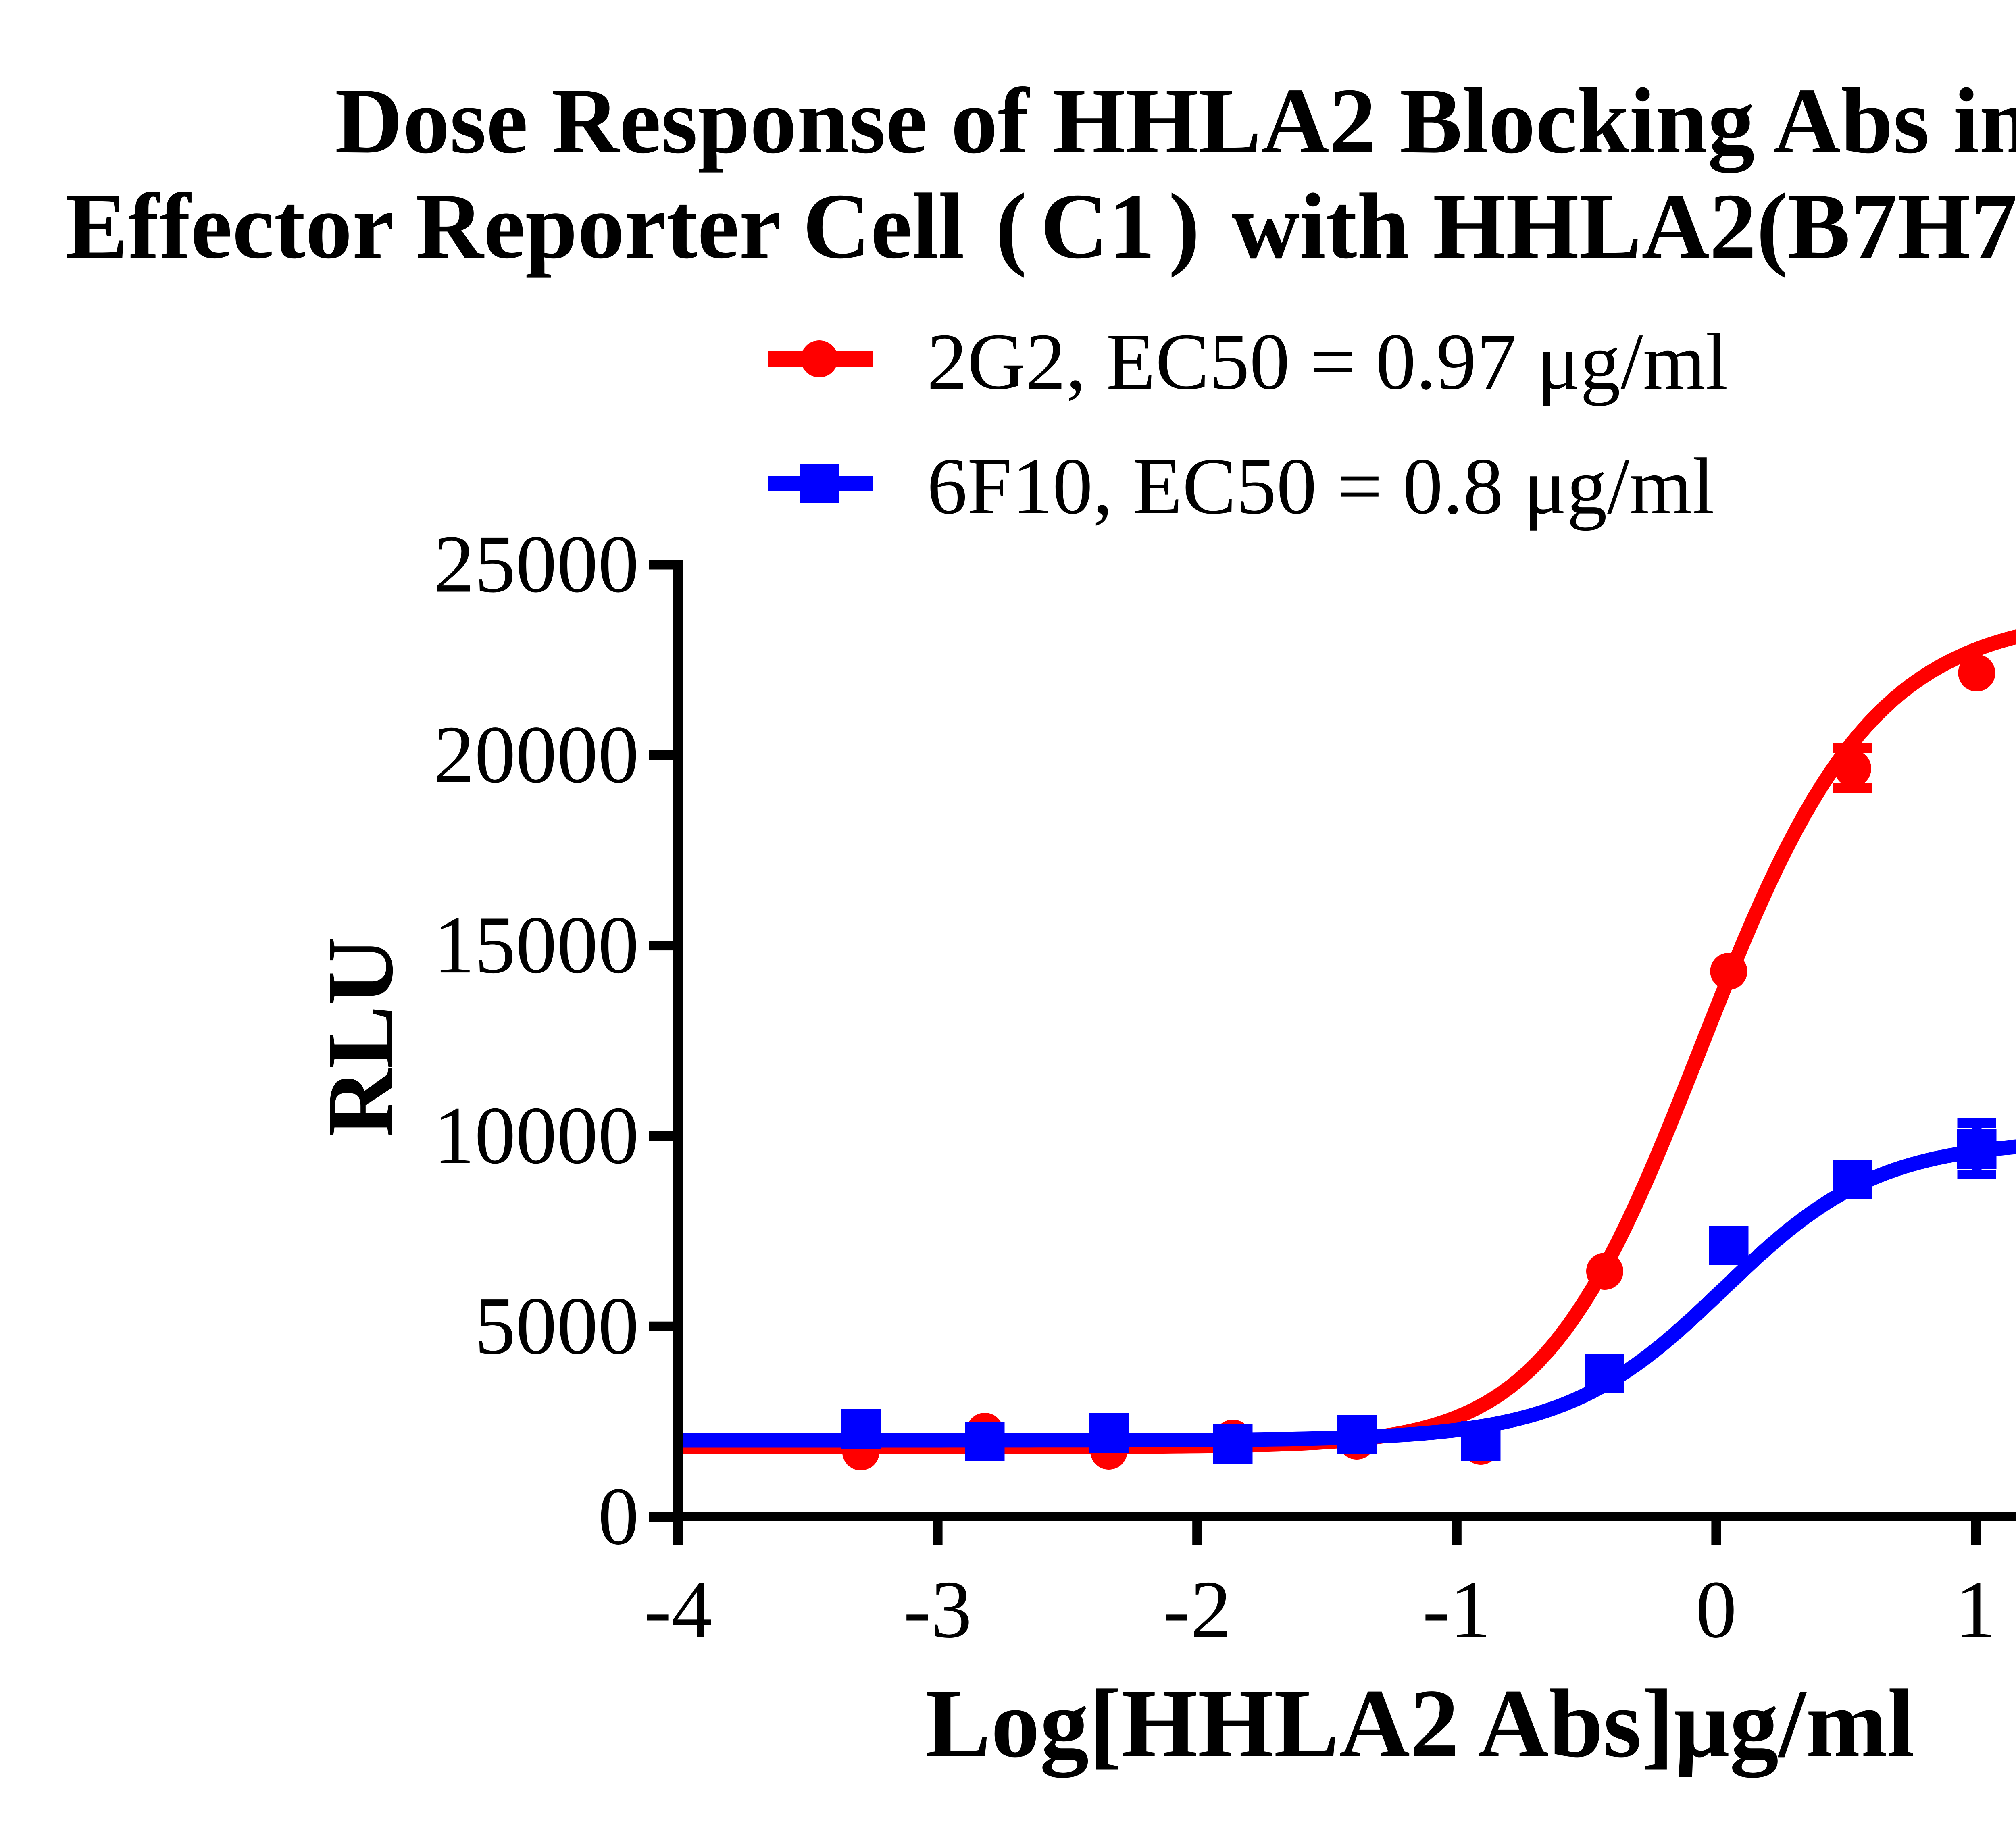 The width and height of the screenshot is (2016, 1845). What do you see at coordinates (536, 754) in the screenshot?
I see `svg-text: 20000` at bounding box center [536, 754].